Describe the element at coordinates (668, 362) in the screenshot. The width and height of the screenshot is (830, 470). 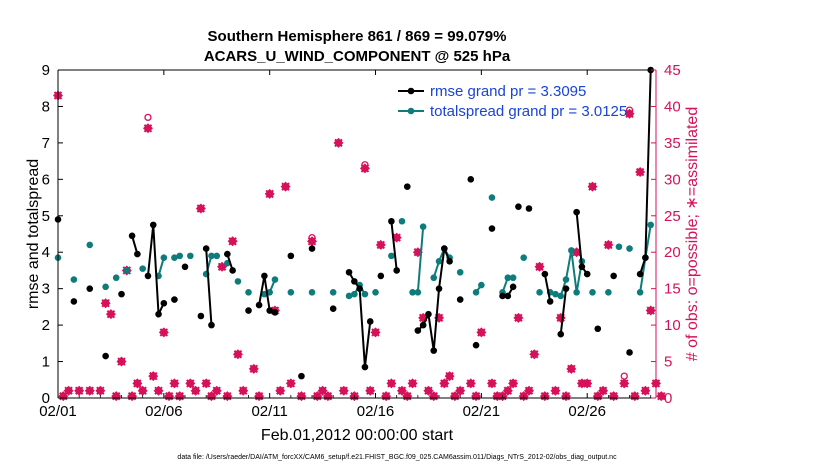
I see `y-right-tick-label: 5` at that location.